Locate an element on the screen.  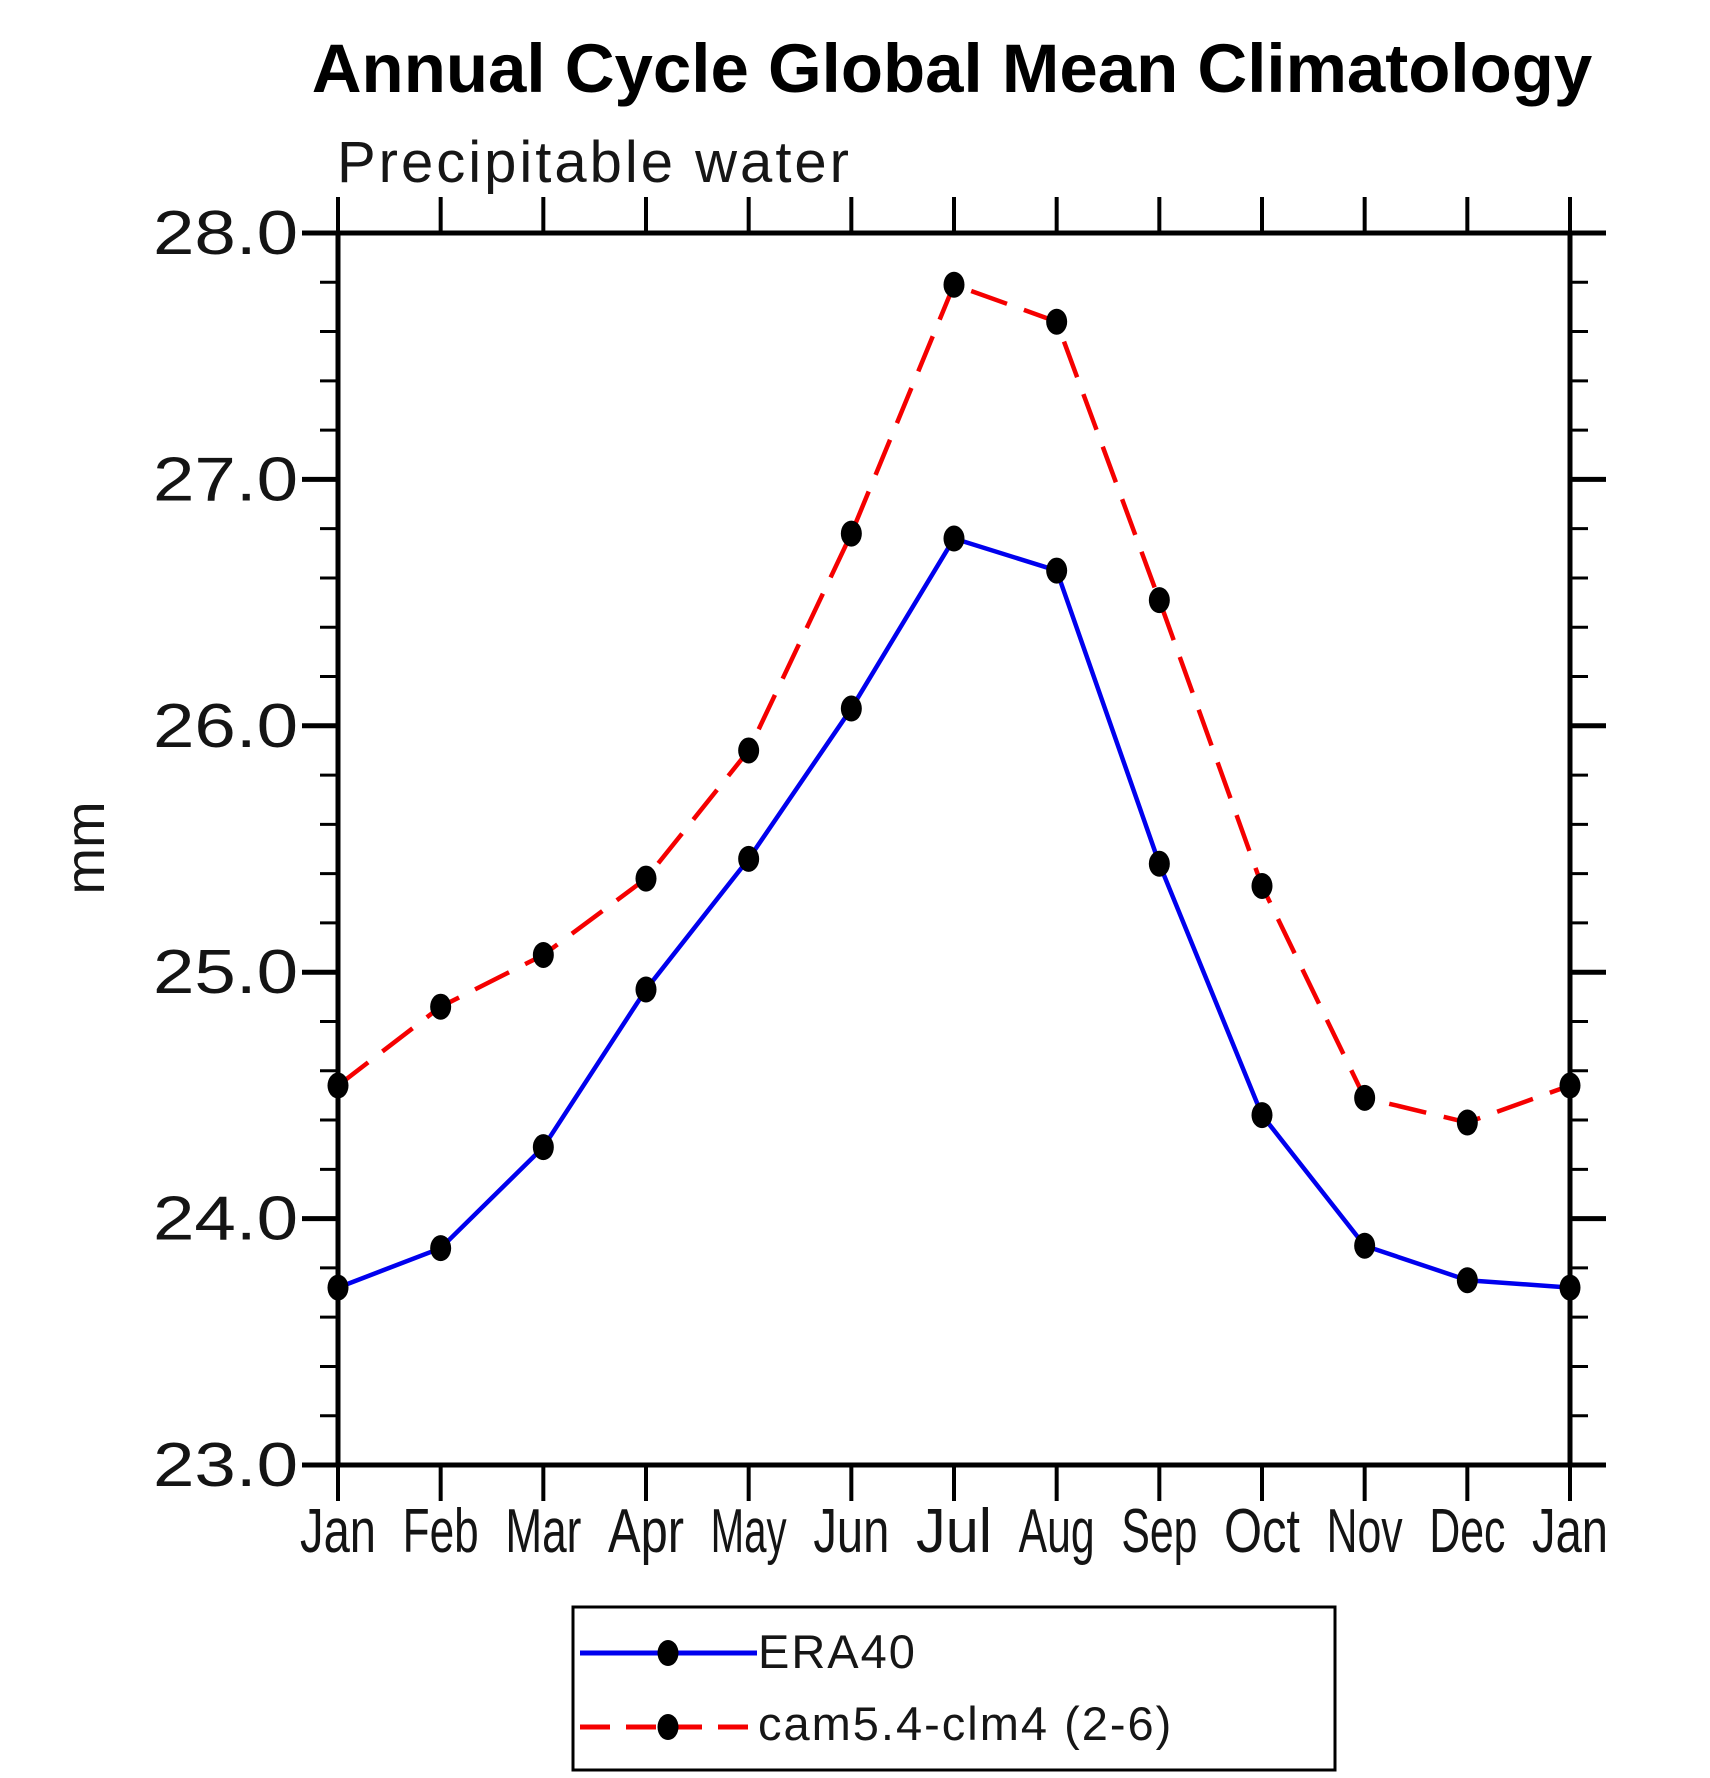
legend-item-cam54-clm4: cam5.4-clm4 (2-6) is located at coordinates (876, 1723).